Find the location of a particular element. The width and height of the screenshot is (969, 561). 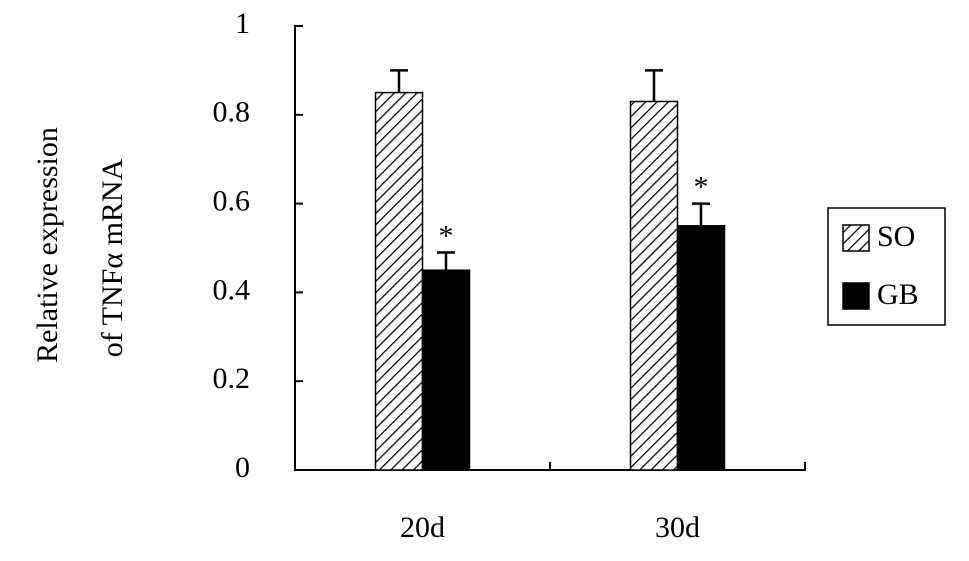

y-tick-label: 0.2 is located at coordinates (232, 378).